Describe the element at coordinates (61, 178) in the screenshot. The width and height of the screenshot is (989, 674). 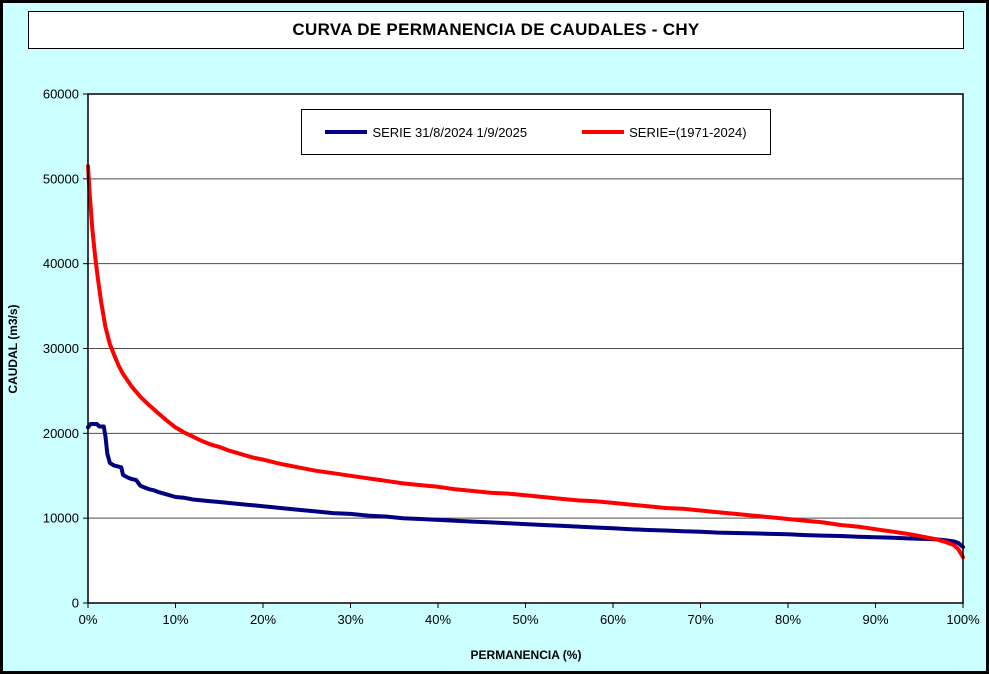
I see `y-tick-label: 50000` at that location.